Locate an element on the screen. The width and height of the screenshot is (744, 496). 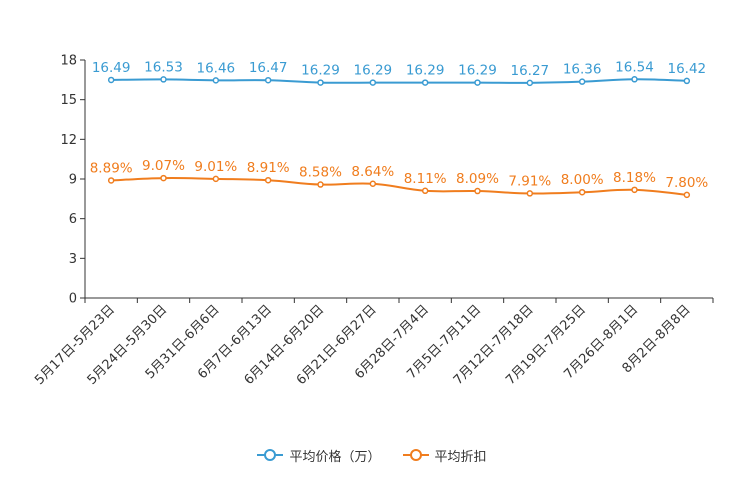
chart-legend: 平均价格（万） 平均折扣 is located at coordinates (372, 455).